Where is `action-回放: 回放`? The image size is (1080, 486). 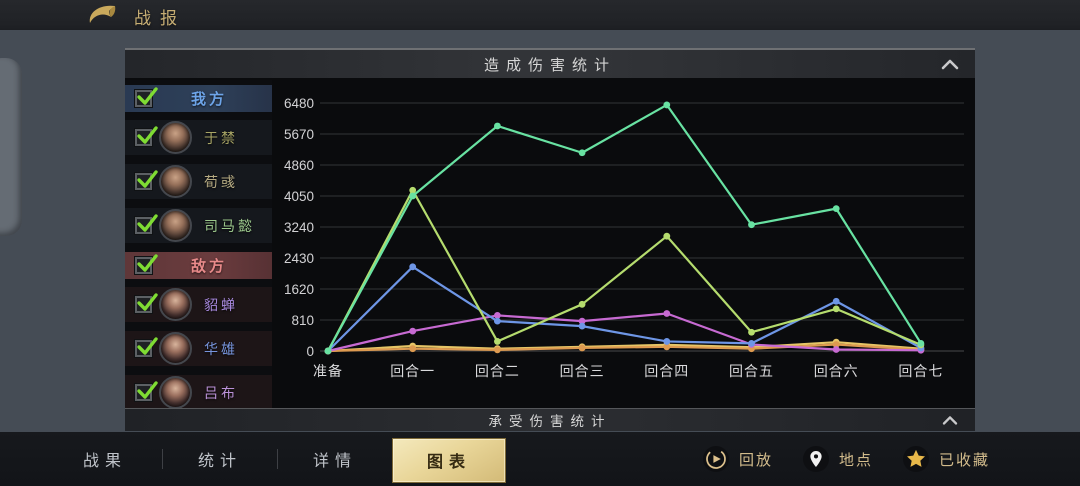 action-回放: 回放 is located at coordinates (737, 459).